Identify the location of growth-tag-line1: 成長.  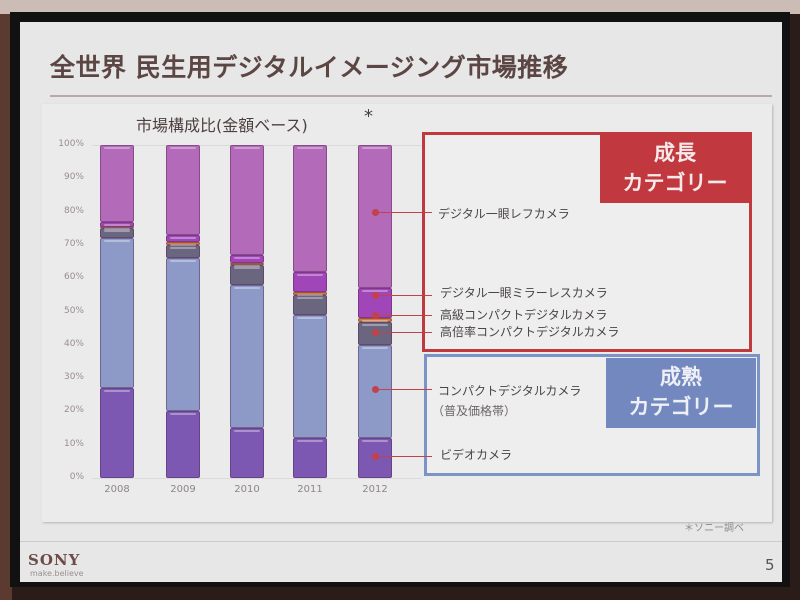
(675, 153).